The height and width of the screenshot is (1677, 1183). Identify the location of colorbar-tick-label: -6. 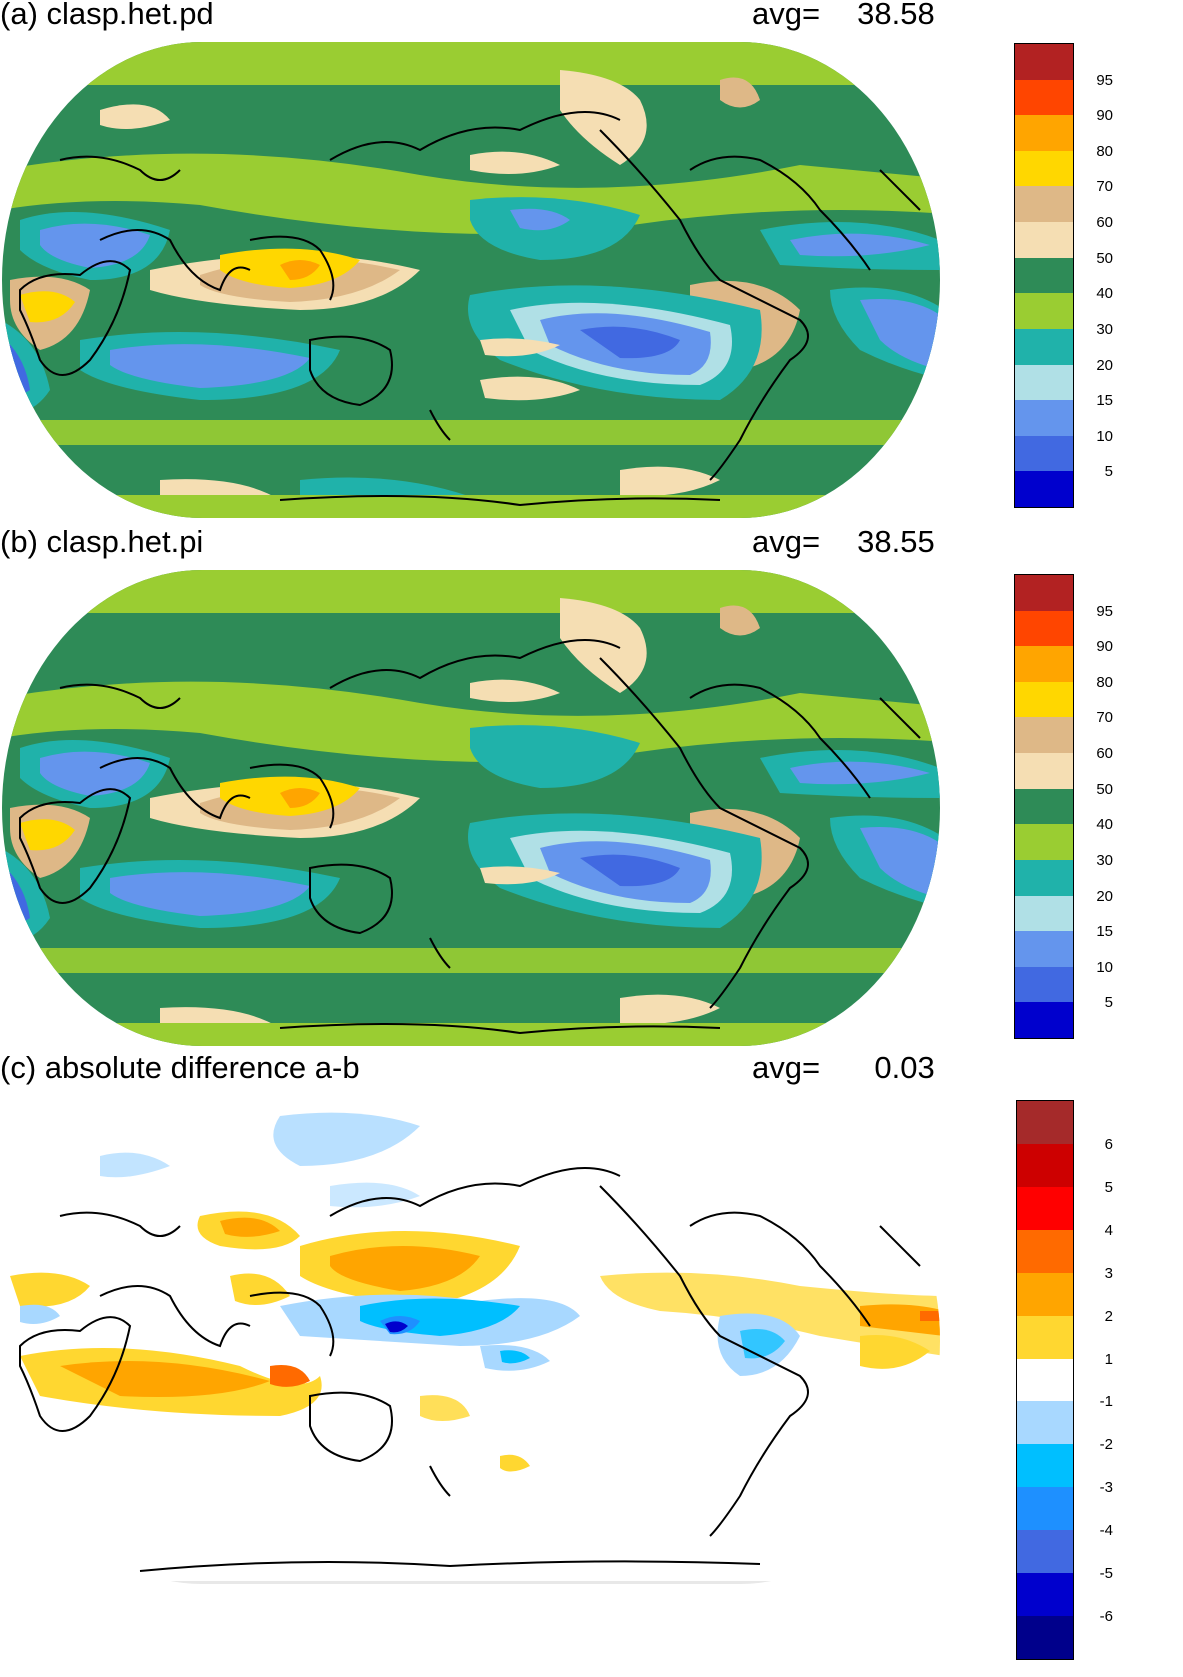
(1106, 1617).